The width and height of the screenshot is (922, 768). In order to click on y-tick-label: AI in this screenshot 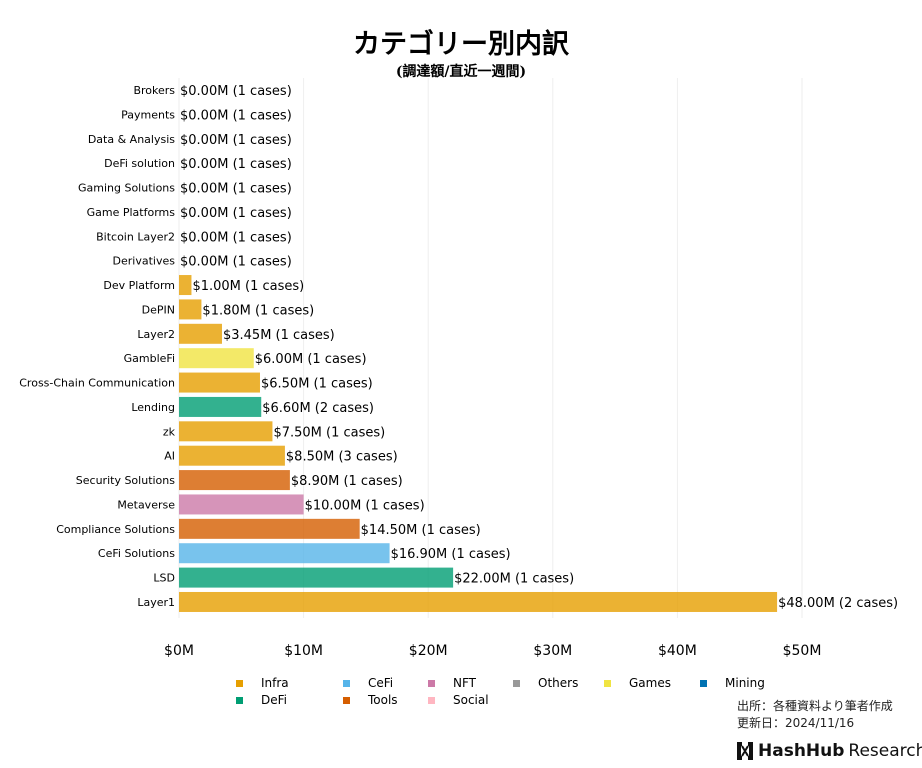, I will do `click(169, 456)`.